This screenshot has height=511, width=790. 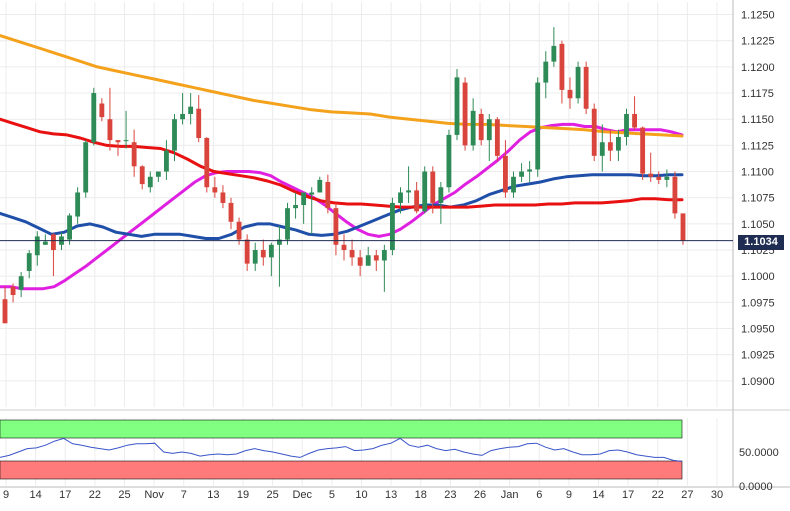 What do you see at coordinates (687, 495) in the screenshot?
I see `x-tick-label: 27` at bounding box center [687, 495].